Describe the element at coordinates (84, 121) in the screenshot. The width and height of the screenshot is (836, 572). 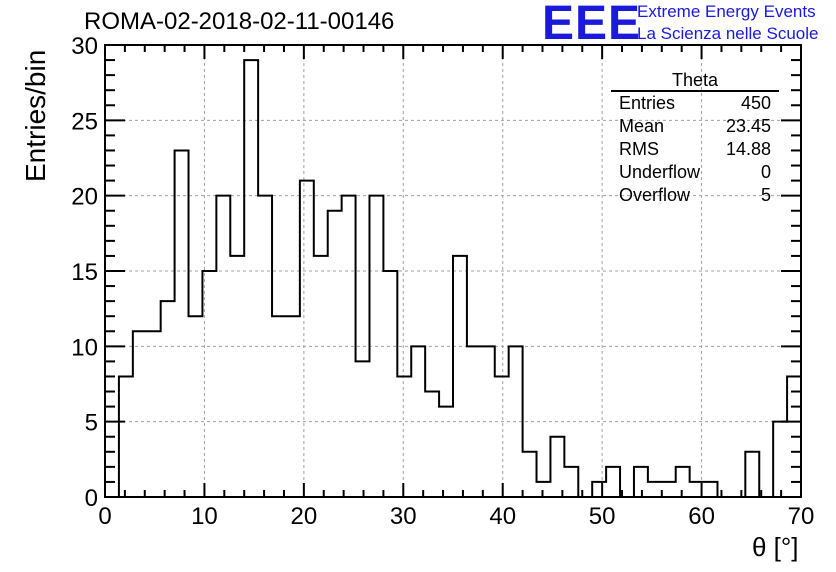
I see `y-tick-label: 25` at that location.